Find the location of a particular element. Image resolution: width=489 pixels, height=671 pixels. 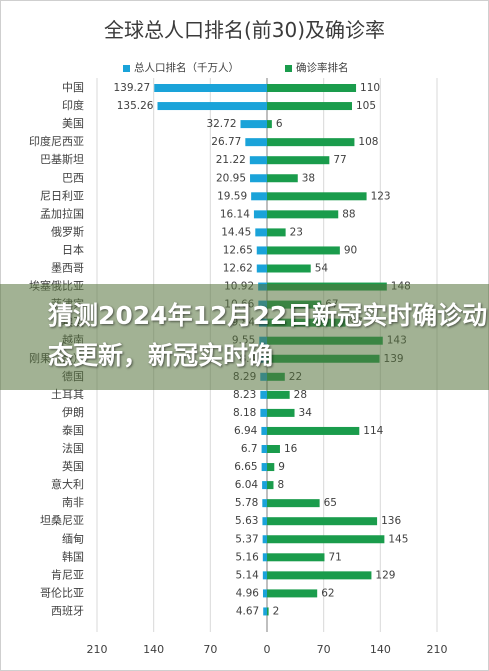

category-label: 孟加拉国 is located at coordinates (62, 213).